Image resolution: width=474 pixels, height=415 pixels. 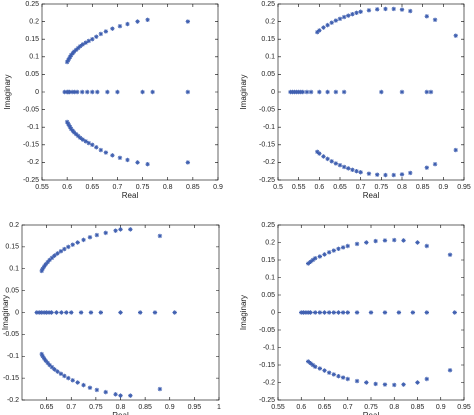 I want to click on x-tick-label: 0.8, so click(x=121, y=407).